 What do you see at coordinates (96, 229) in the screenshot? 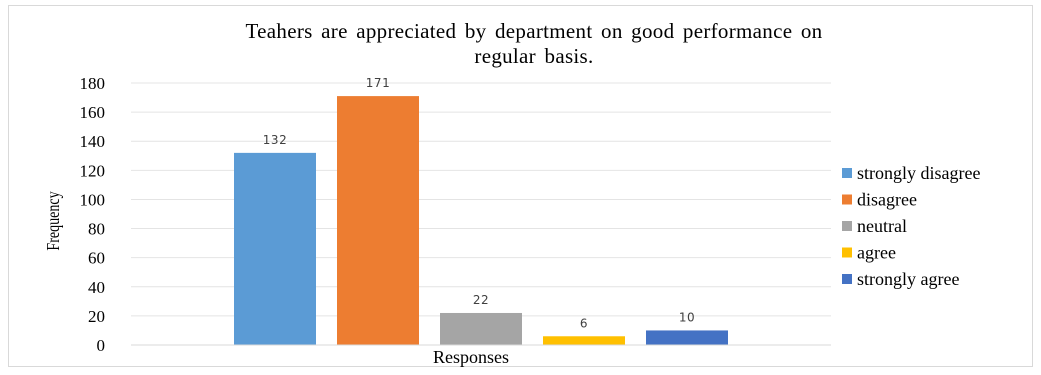
I see `y-tick-label: 80` at bounding box center [96, 229].